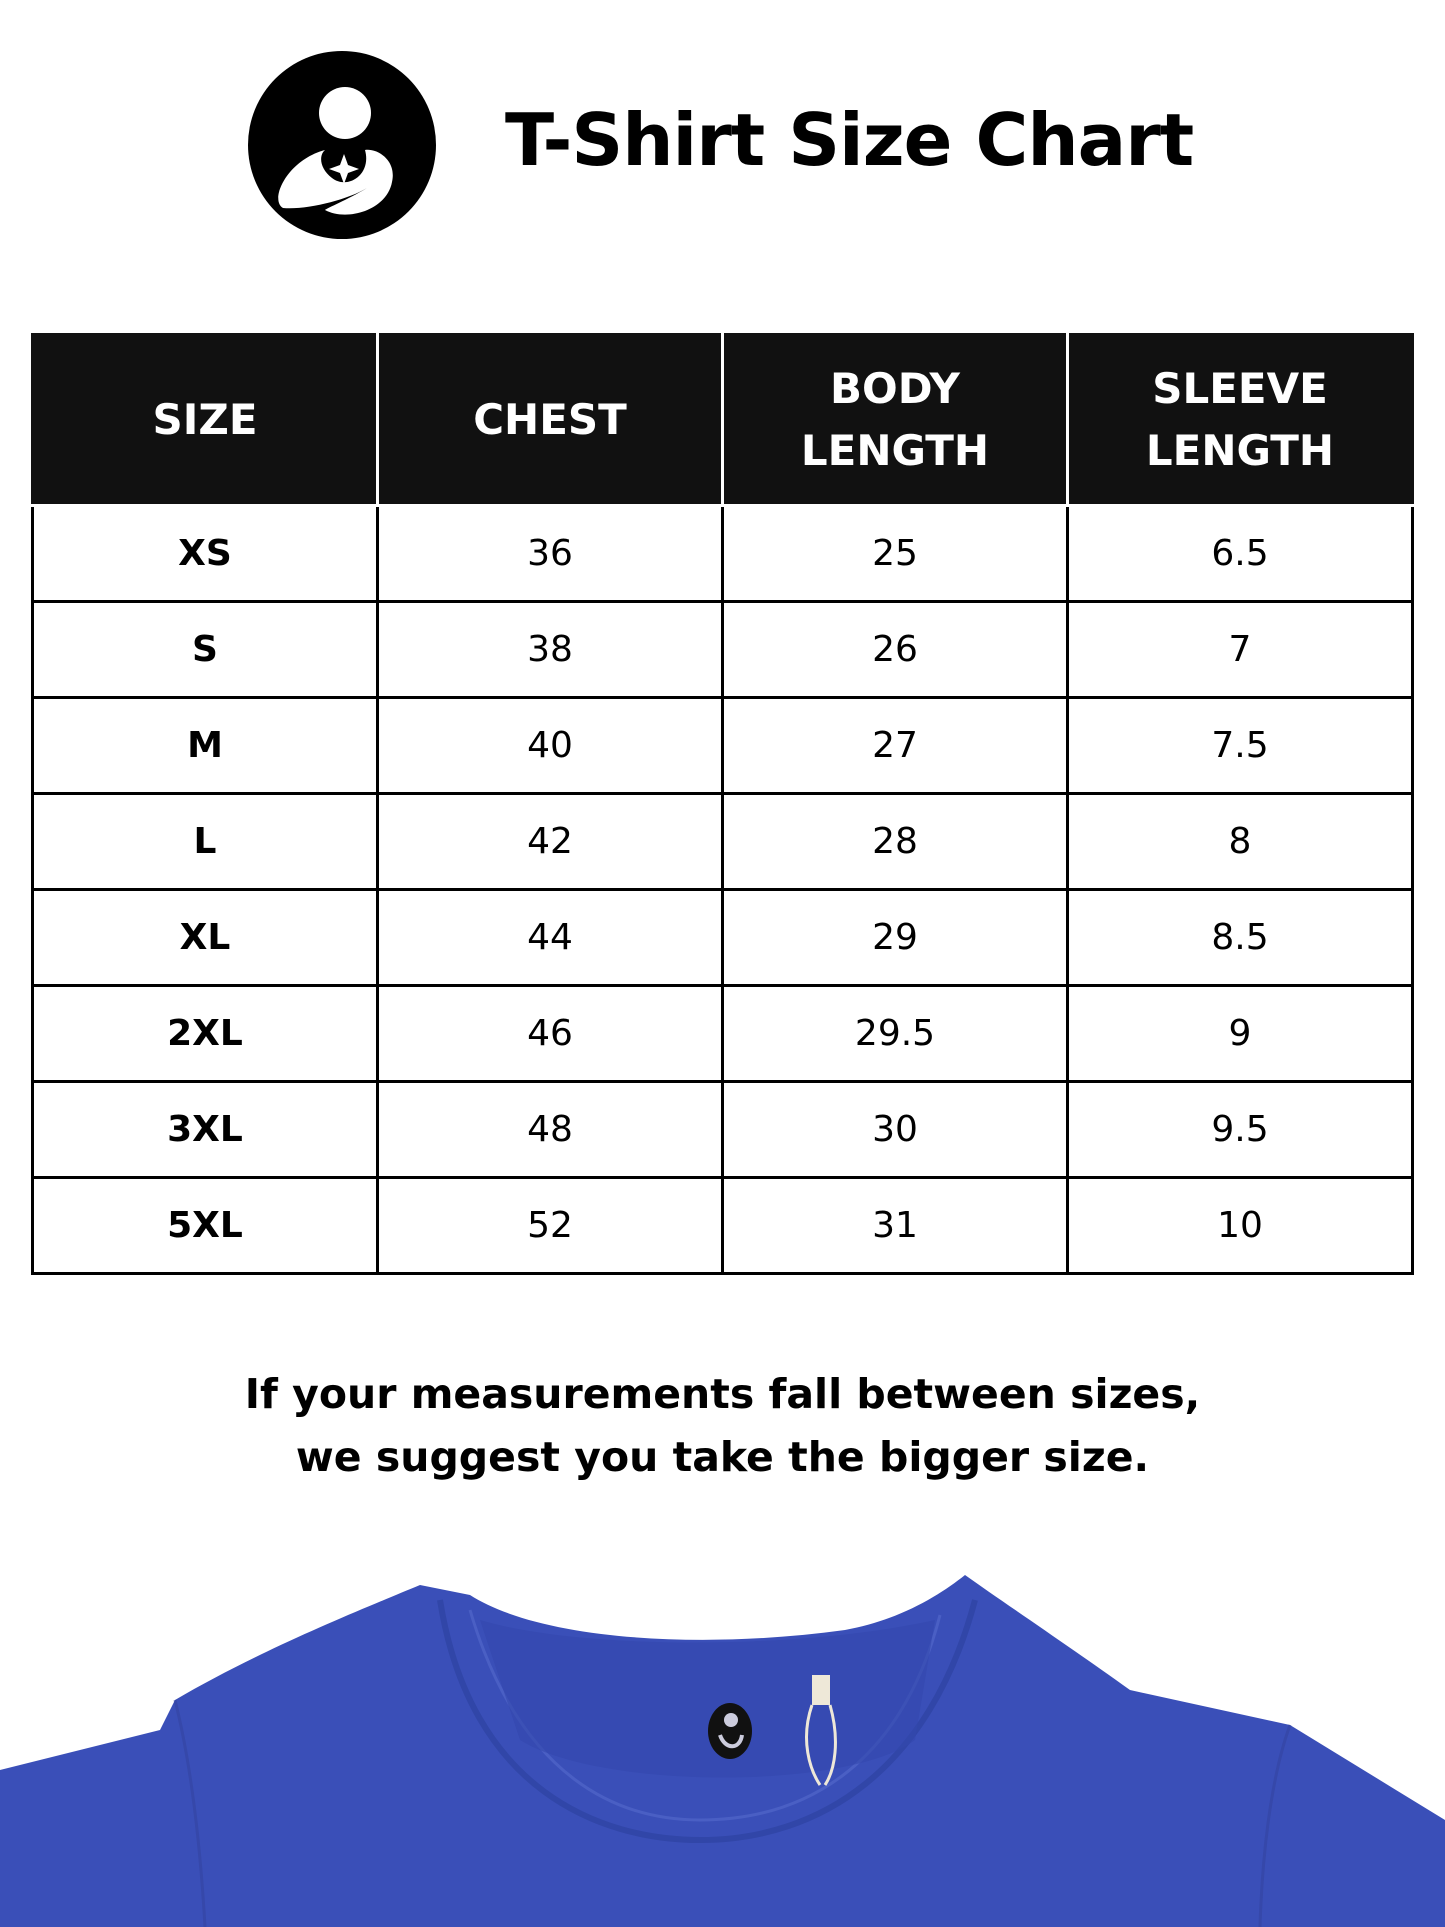 Image resolution: width=1445 pixels, height=1927 pixels. What do you see at coordinates (550, 1033) in the screenshot?
I see `cell-chest: 46` at bounding box center [550, 1033].